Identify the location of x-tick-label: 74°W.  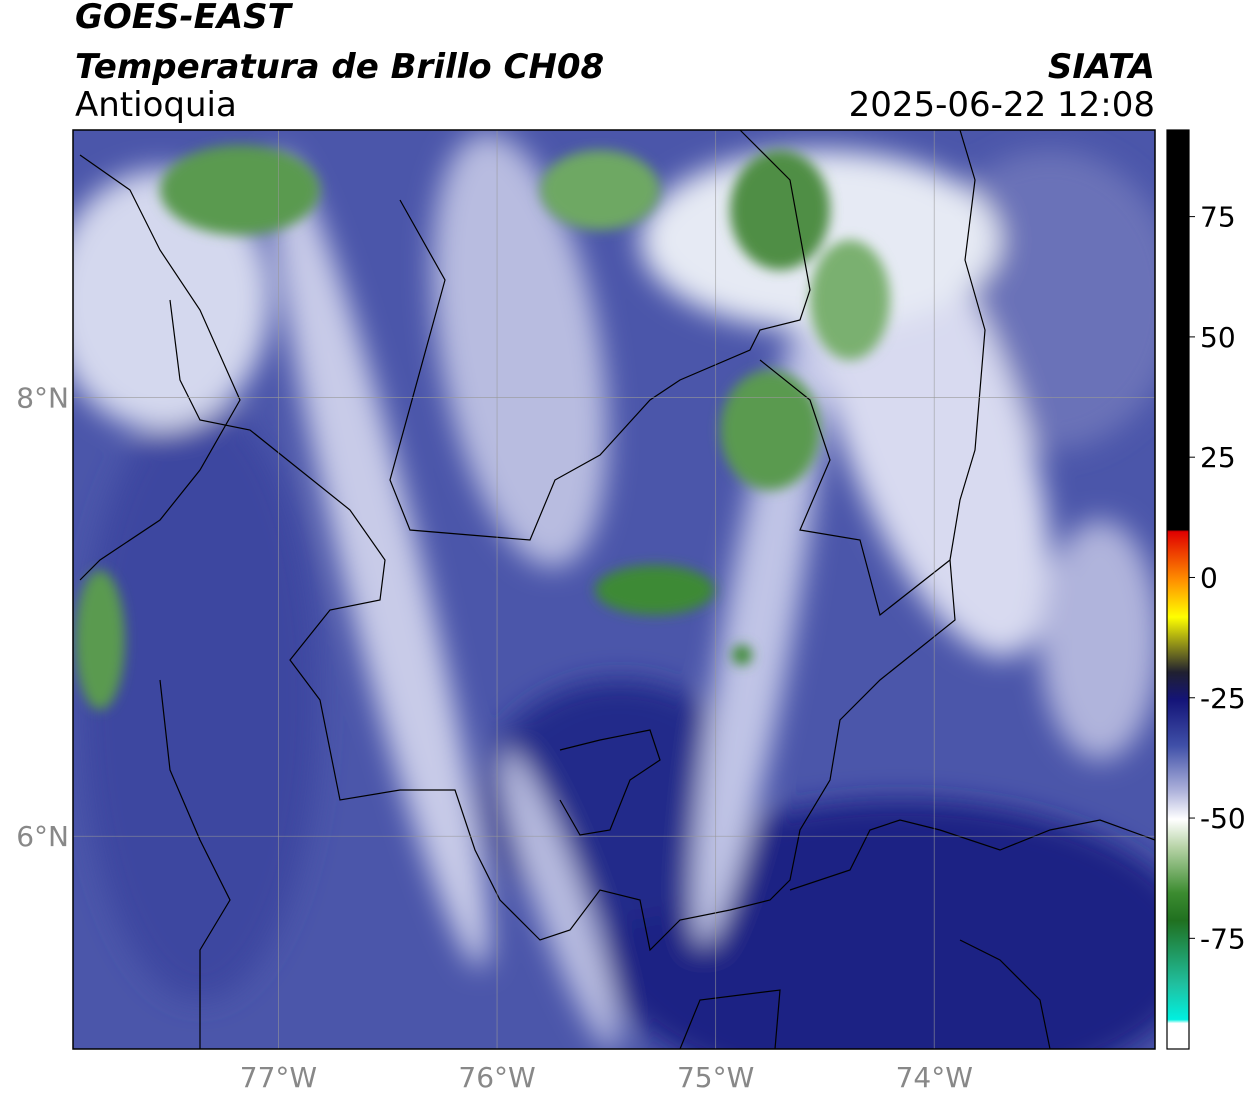
(934, 1077).